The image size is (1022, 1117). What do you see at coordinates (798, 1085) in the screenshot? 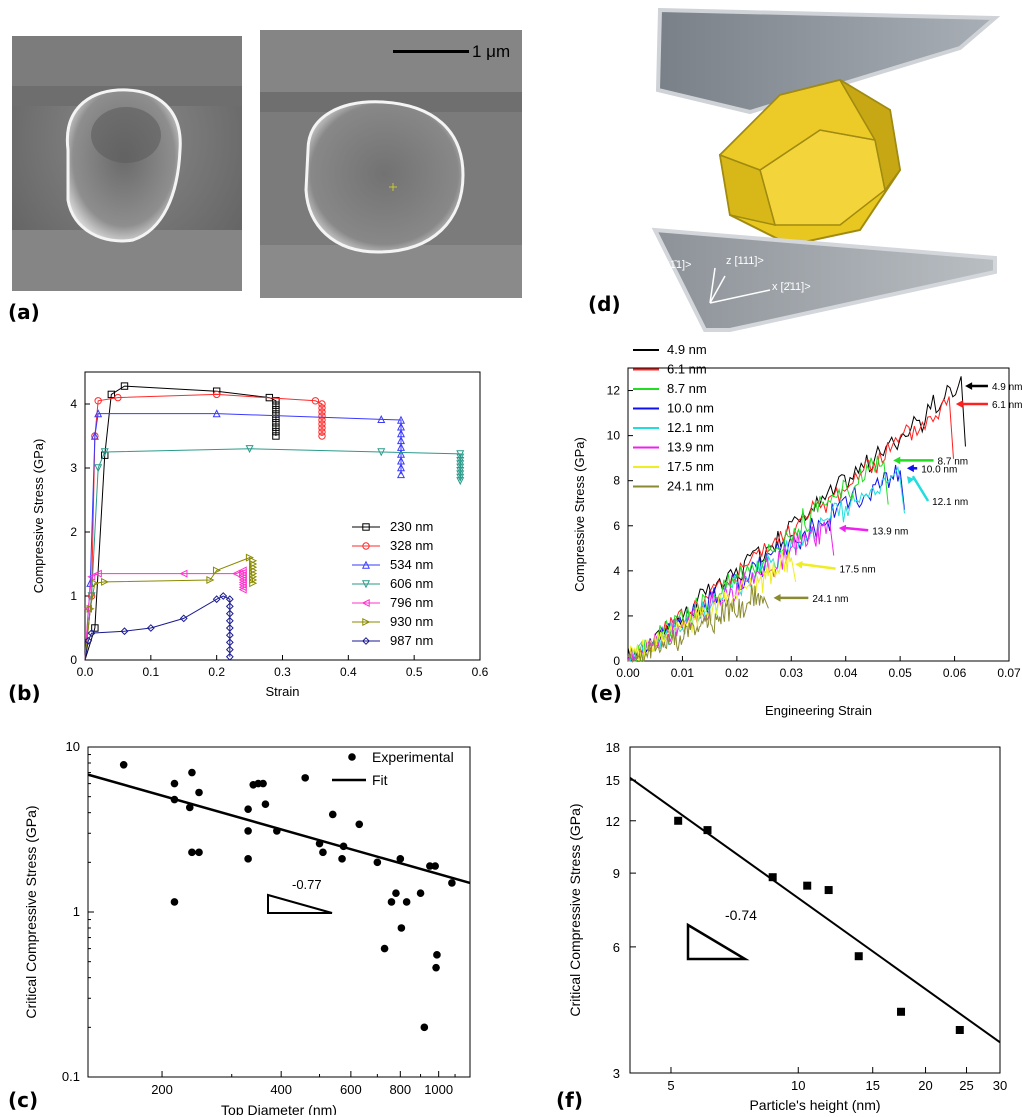
I see `x-tick-label: 10` at bounding box center [798, 1085].